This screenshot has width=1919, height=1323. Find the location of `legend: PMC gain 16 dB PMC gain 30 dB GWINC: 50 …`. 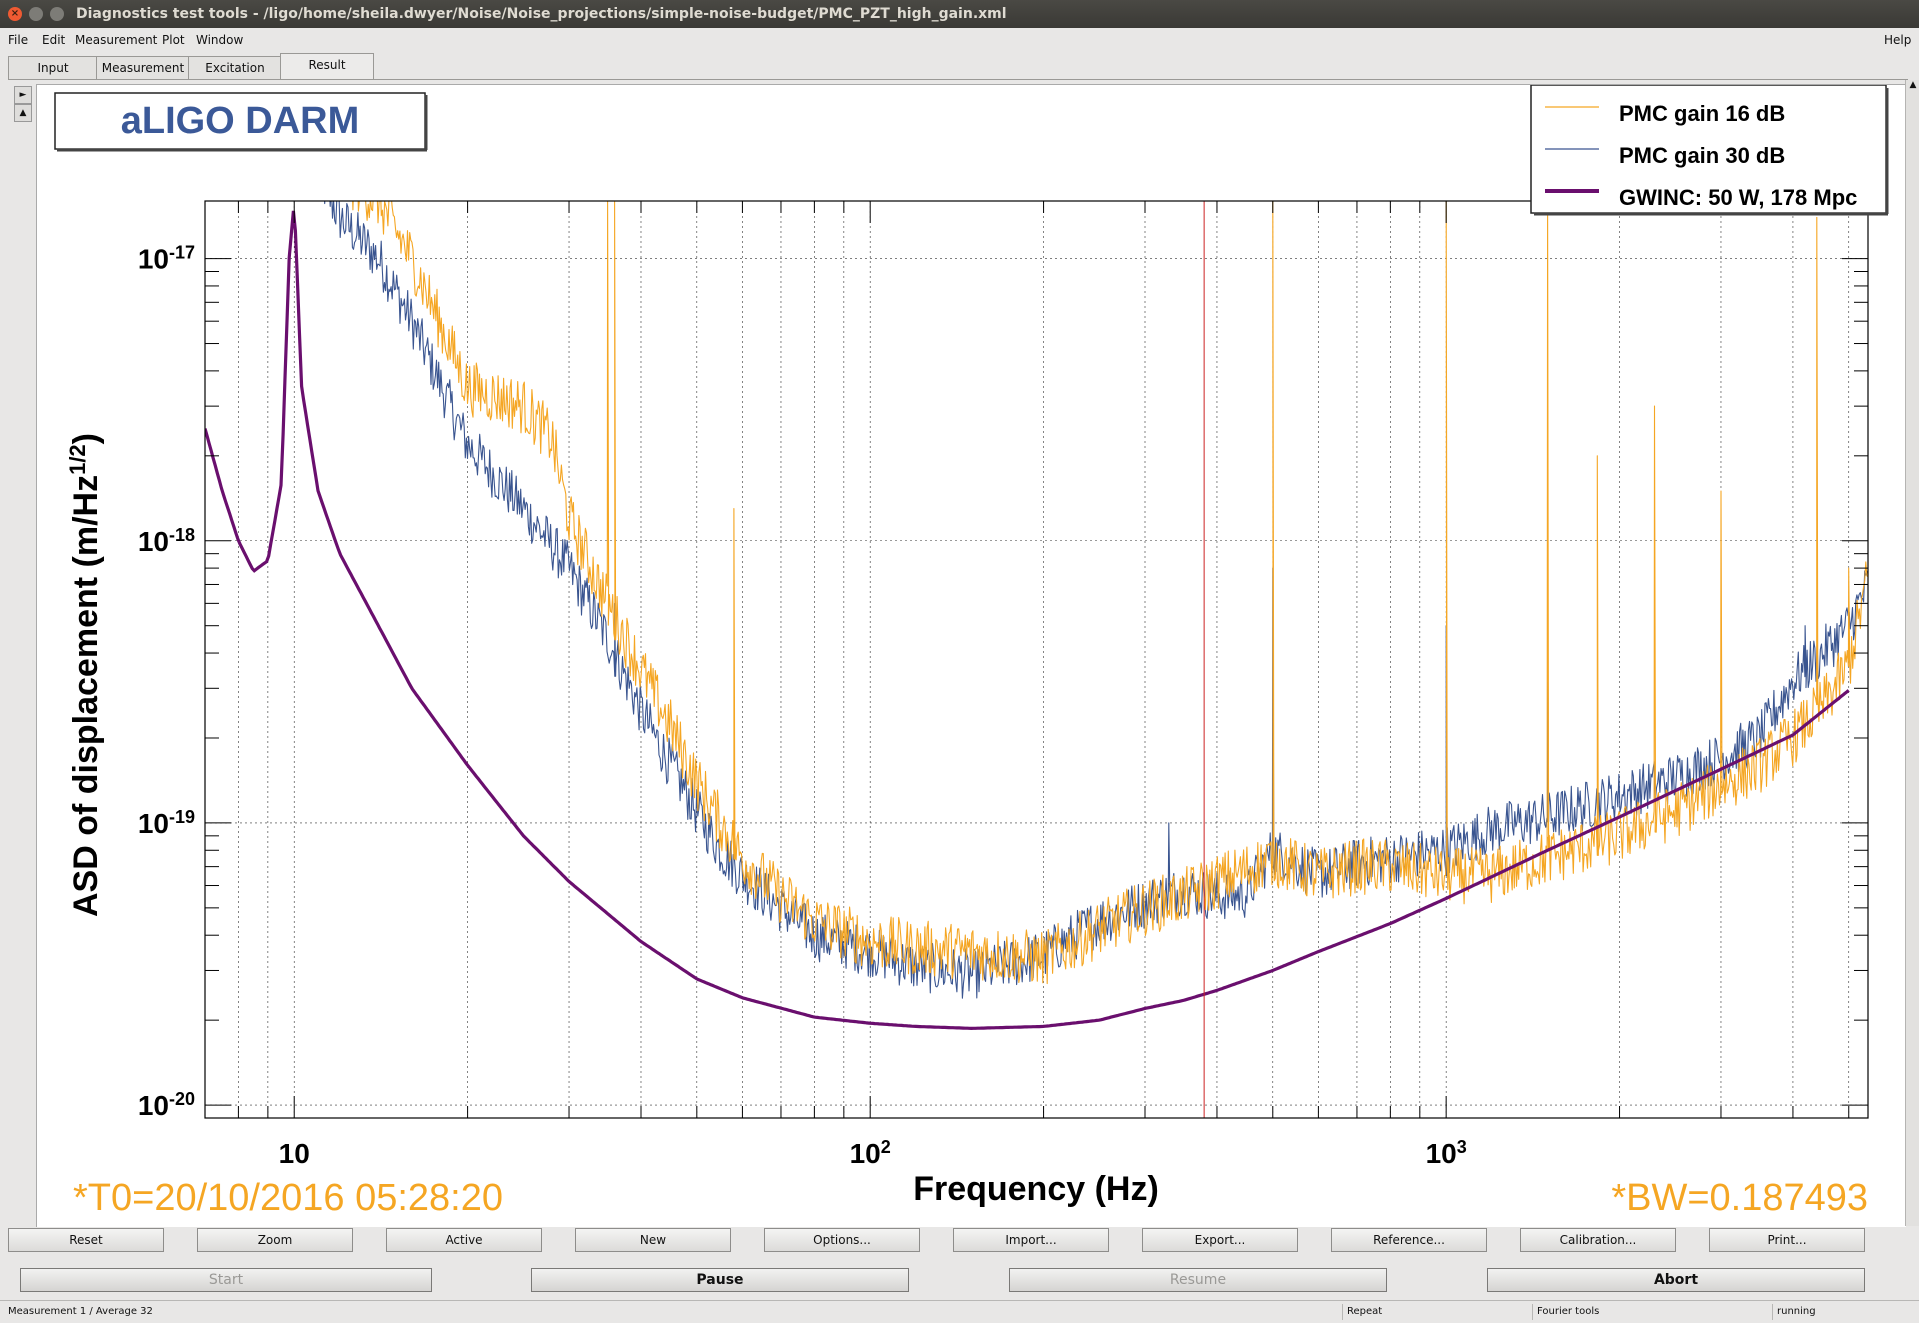

legend: PMC gain 16 dB PMC gain 30 dB GWINC: 50 … is located at coordinates (1709, 150).